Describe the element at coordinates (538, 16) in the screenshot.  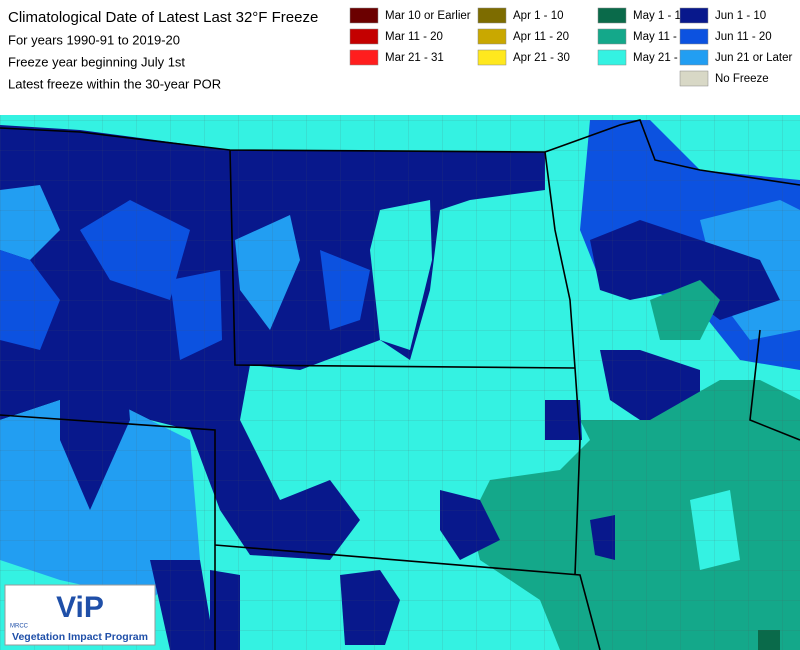
I see `legend-label: Apr 1 - 10` at that location.